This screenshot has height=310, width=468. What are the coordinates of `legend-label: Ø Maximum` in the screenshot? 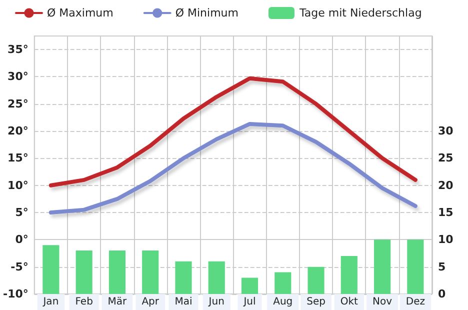 It's located at (80, 13).